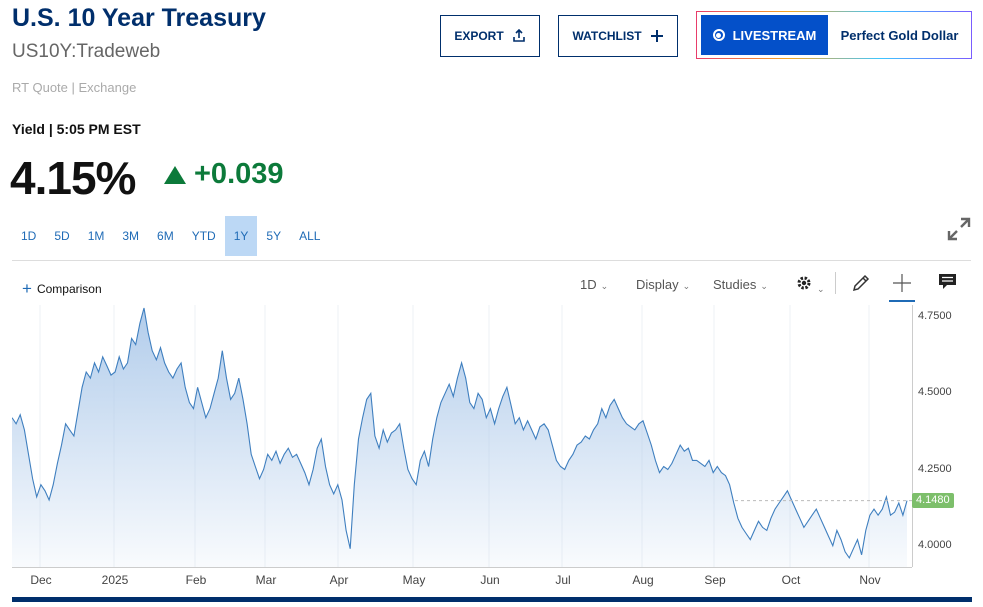  What do you see at coordinates (86, 51) in the screenshot?
I see `symbol-label: US10Y:Tradeweb` at bounding box center [86, 51].